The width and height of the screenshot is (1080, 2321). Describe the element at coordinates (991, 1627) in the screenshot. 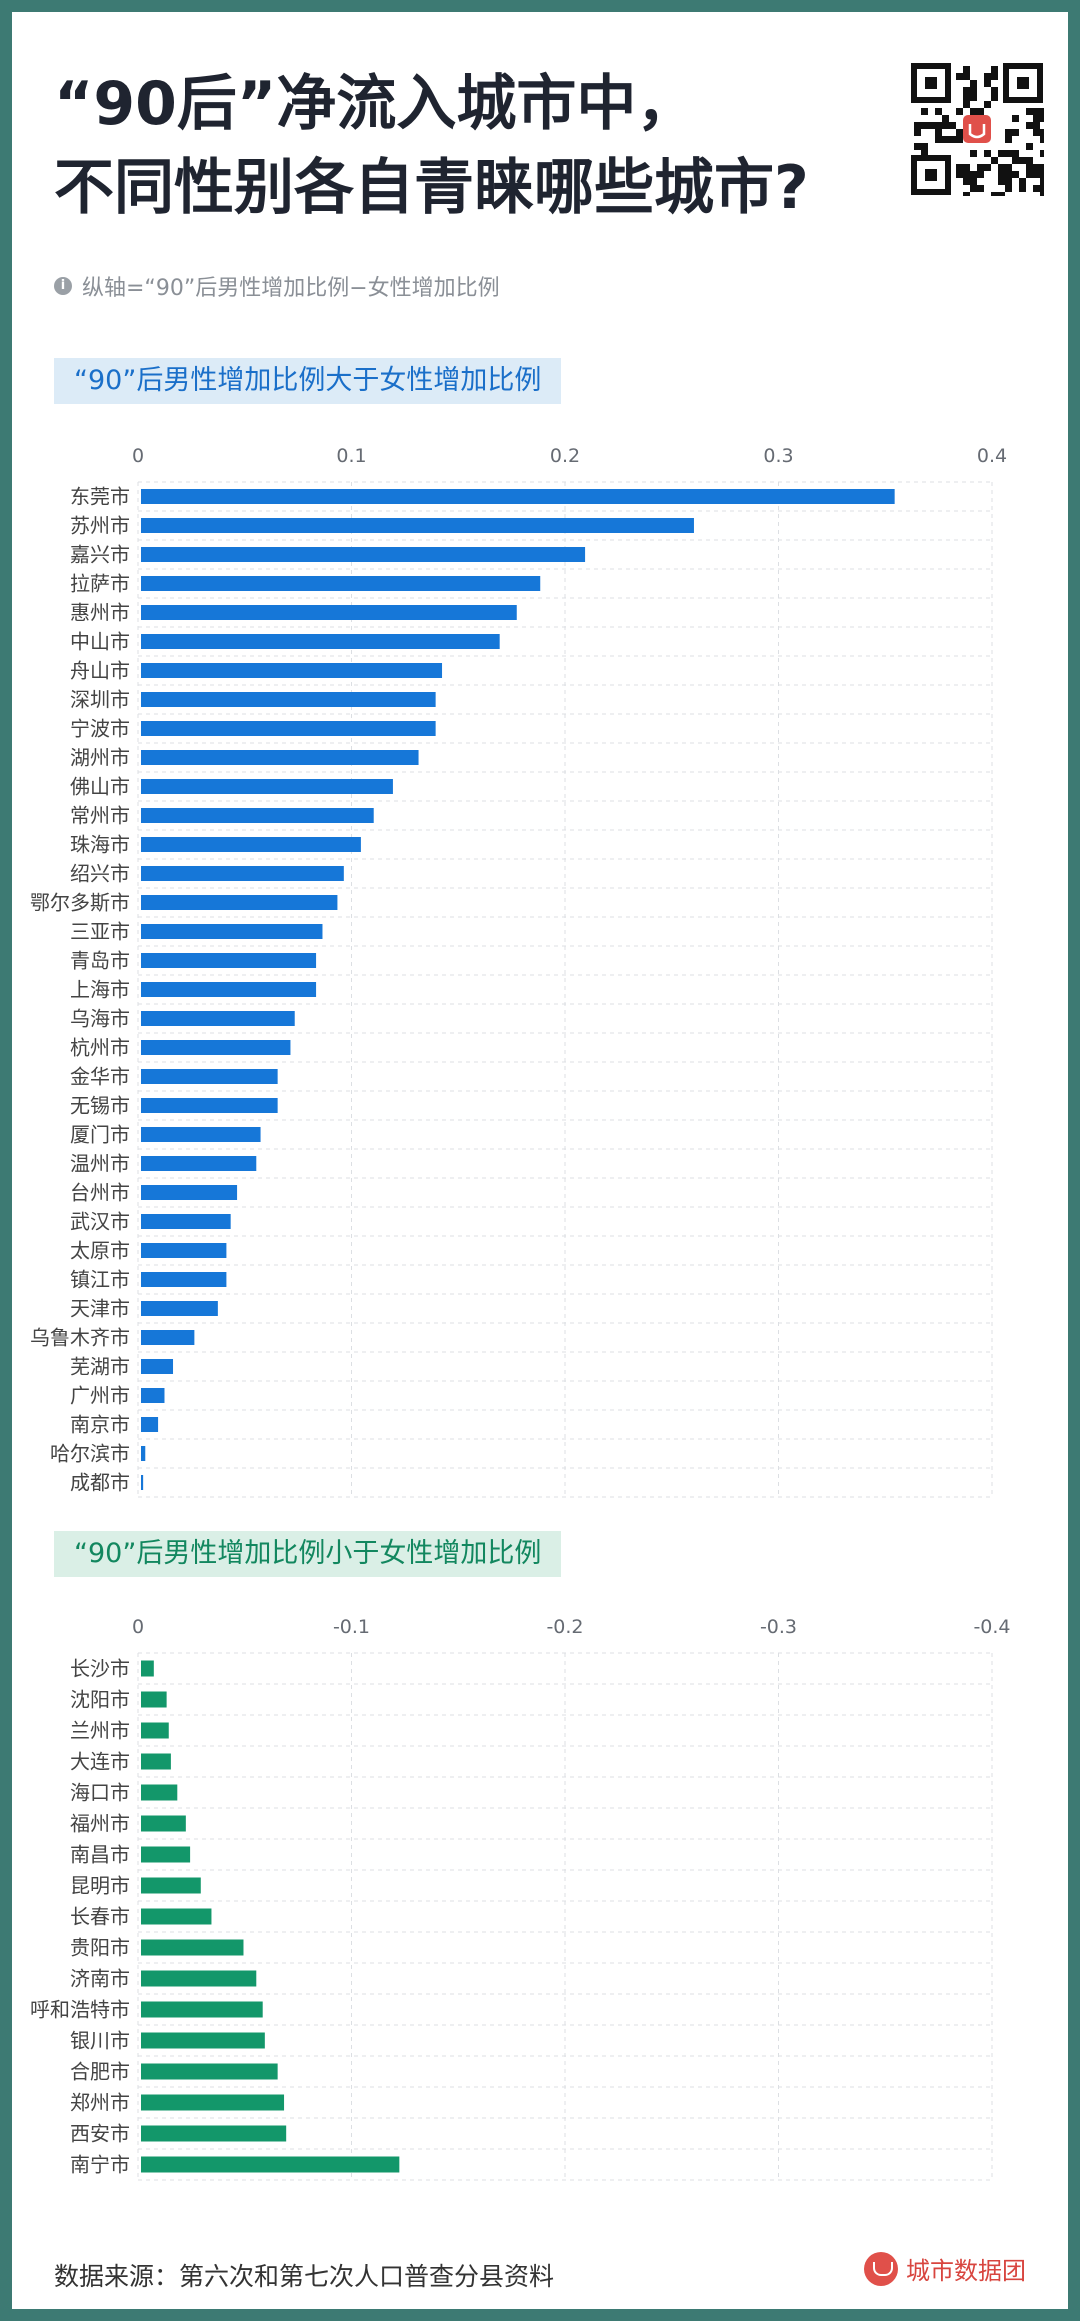

I see `x-tick-label: -0.4` at that location.